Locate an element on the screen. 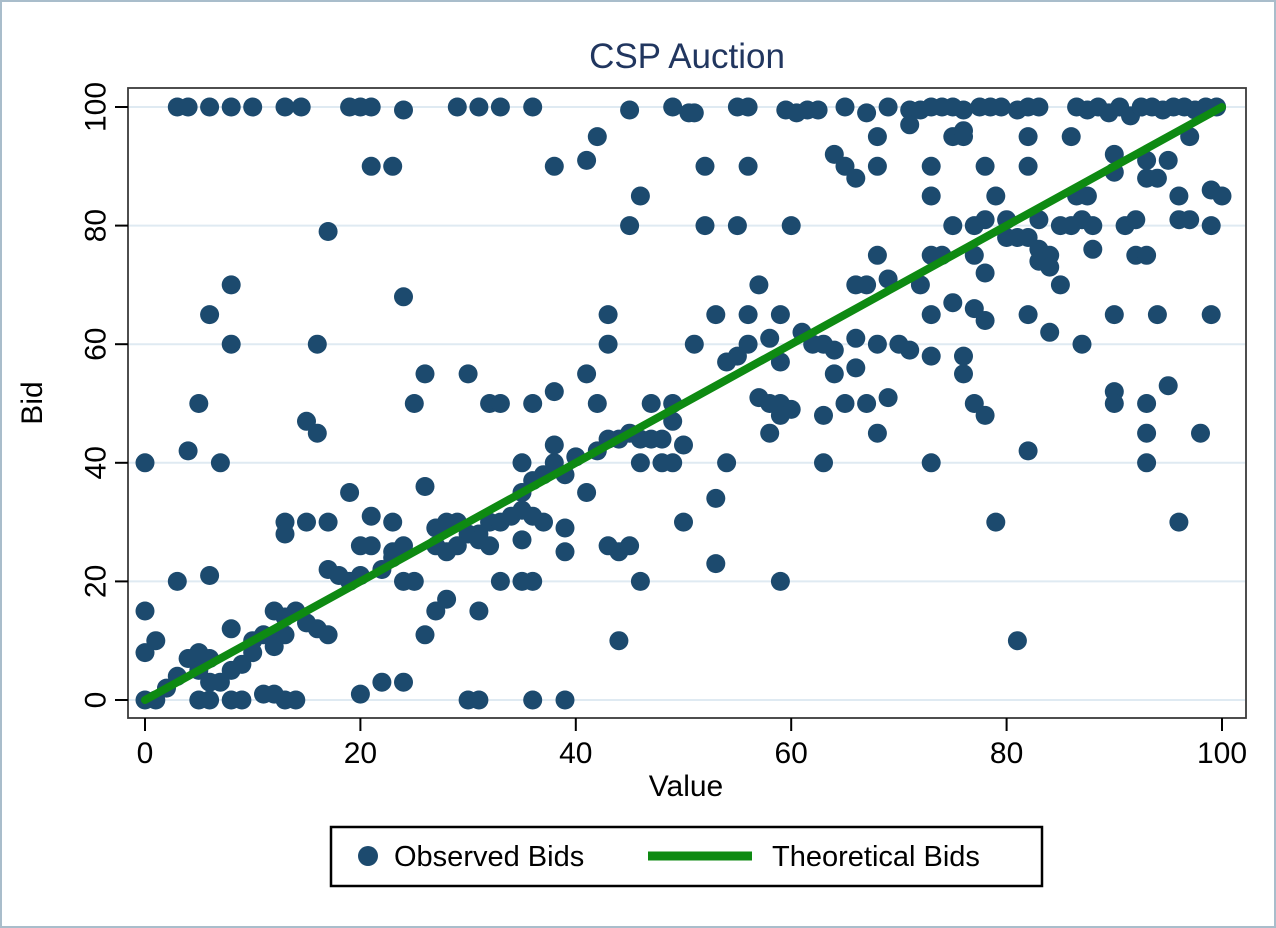 The width and height of the screenshot is (1276, 928). x-axis-title: Value is located at coordinates (686, 786).